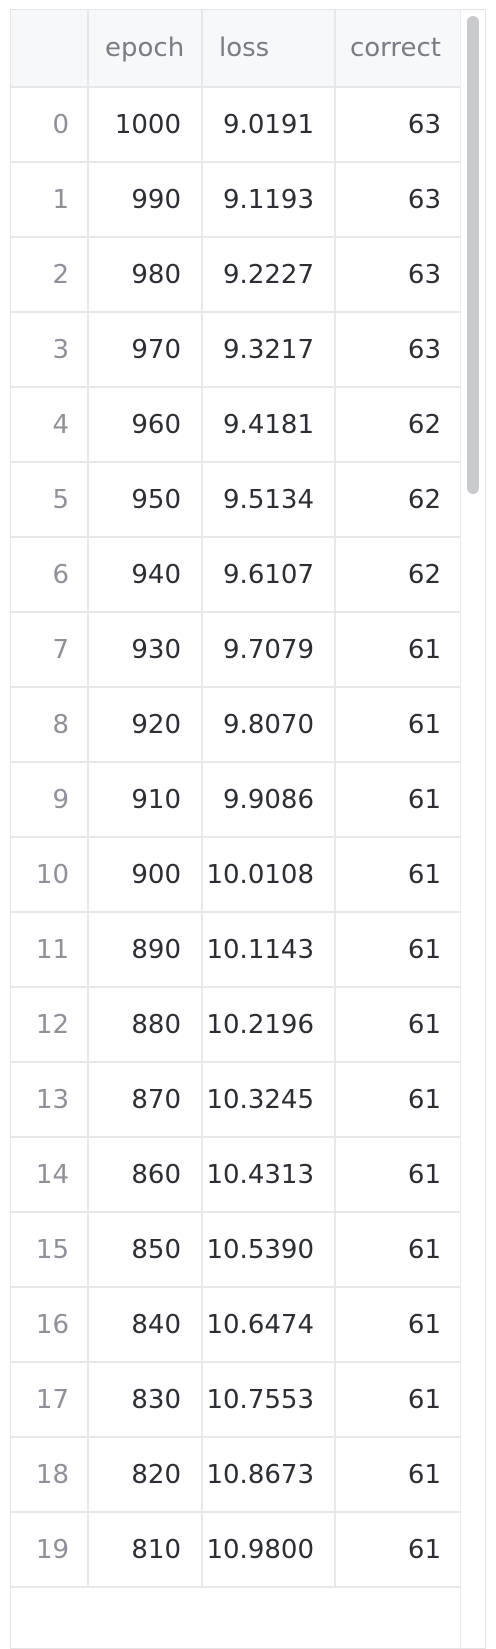 Image resolution: width=496 pixels, height=1649 pixels. What do you see at coordinates (269, 800) in the screenshot?
I see `loss-cell: 9.9086` at bounding box center [269, 800].